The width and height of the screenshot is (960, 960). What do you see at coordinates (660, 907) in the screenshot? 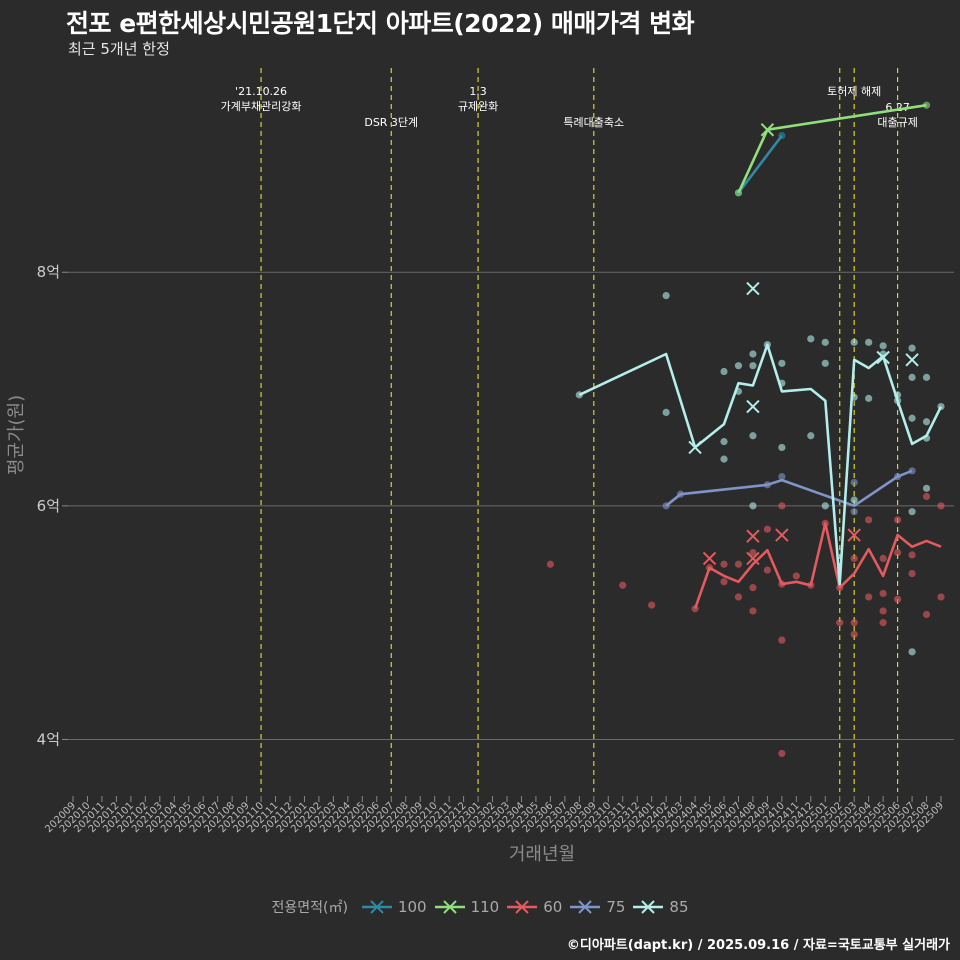
I see `legend-item-85: 85` at bounding box center [660, 907].